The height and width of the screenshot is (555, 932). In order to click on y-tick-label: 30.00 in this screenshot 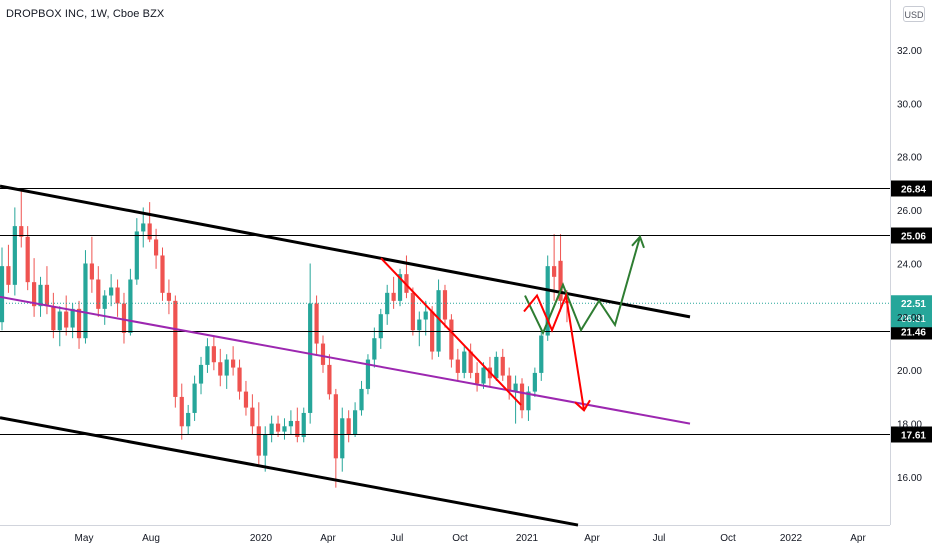, I will do `click(909, 104)`.